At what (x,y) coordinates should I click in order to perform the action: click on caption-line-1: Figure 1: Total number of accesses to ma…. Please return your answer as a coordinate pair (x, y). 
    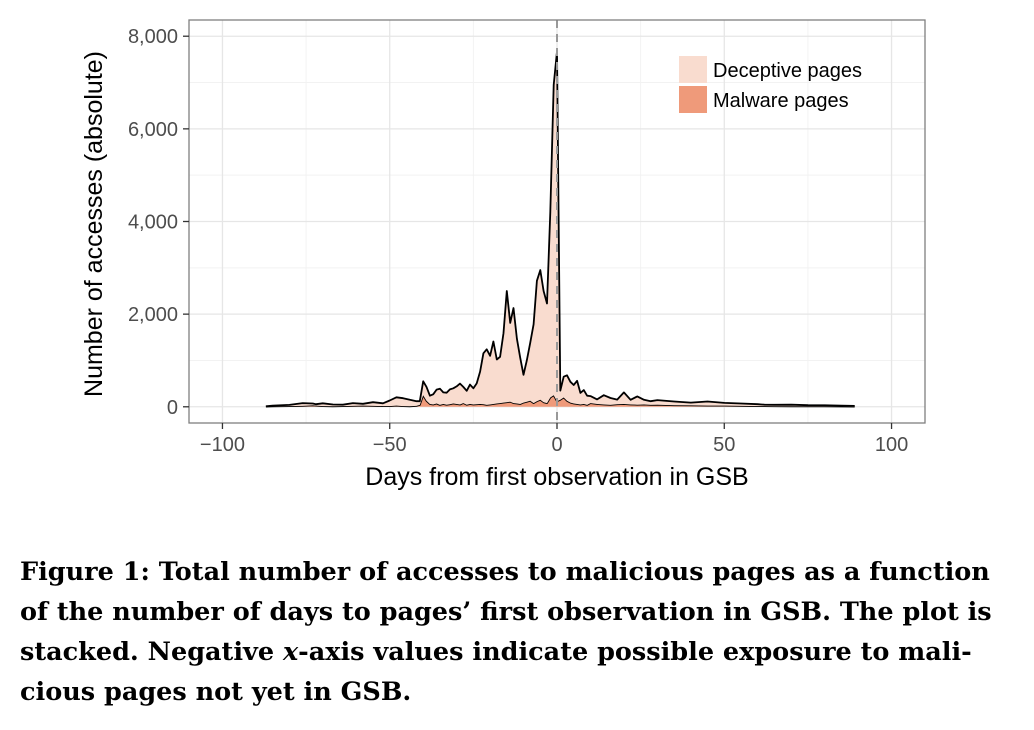
    Looking at the image, I should click on (505, 572).